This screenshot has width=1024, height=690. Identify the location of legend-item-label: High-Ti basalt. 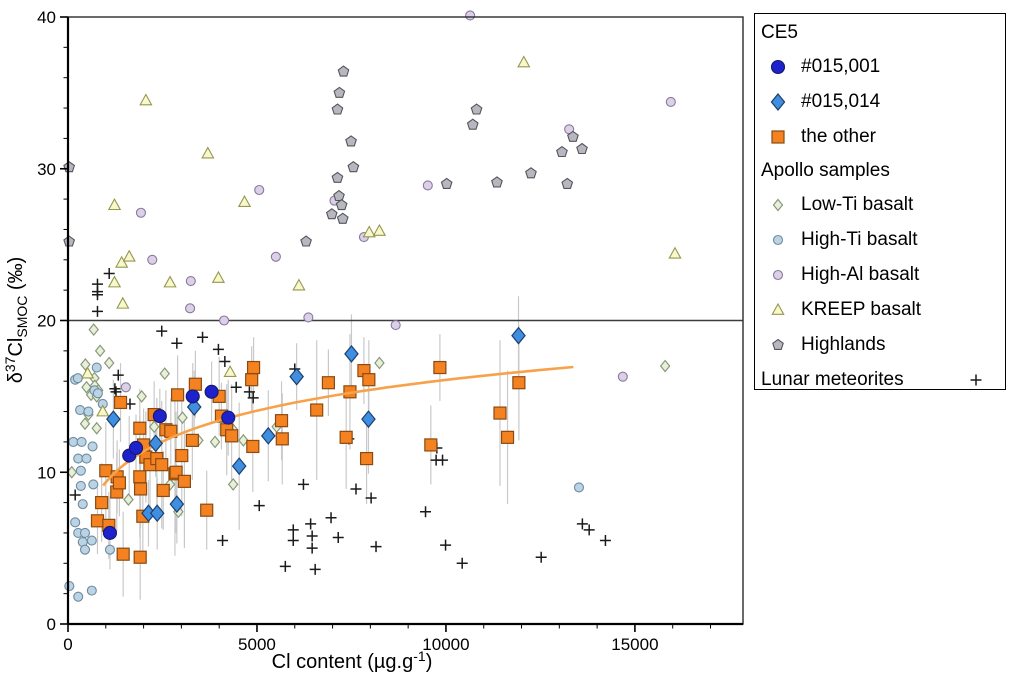
(859, 239).